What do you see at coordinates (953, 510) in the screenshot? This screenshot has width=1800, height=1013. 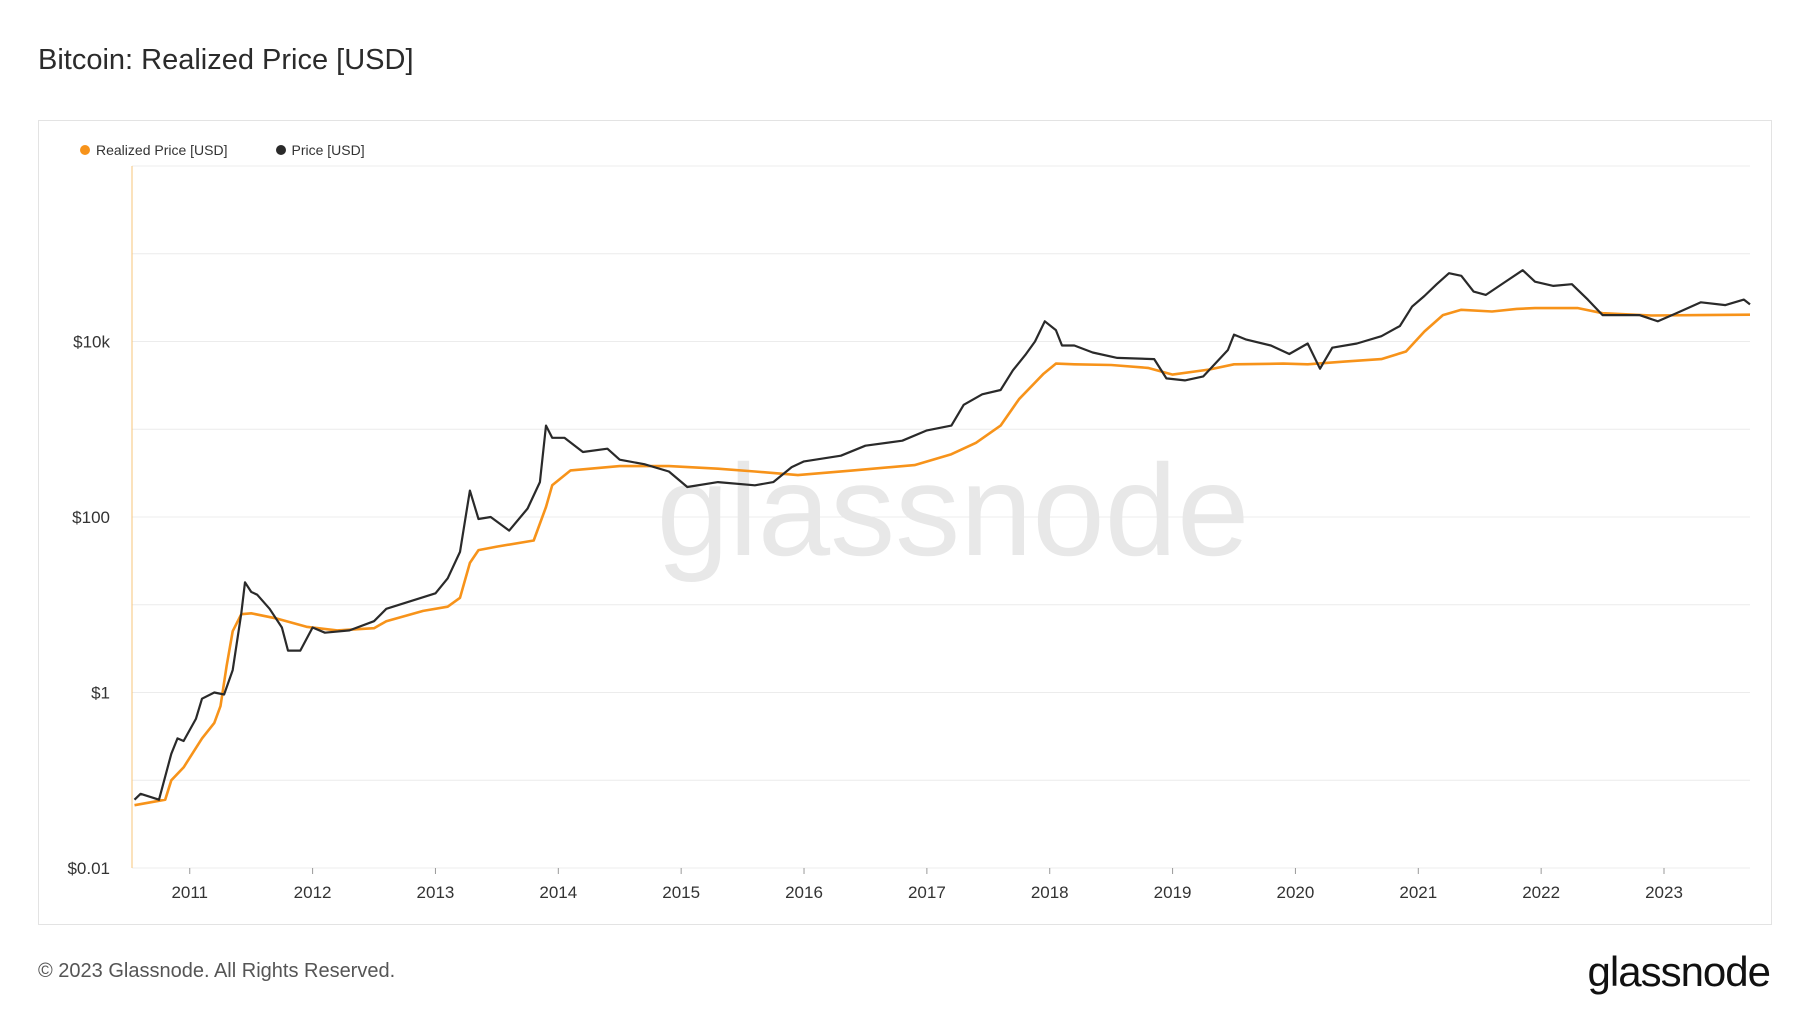 I see `watermark-text: glassnode` at bounding box center [953, 510].